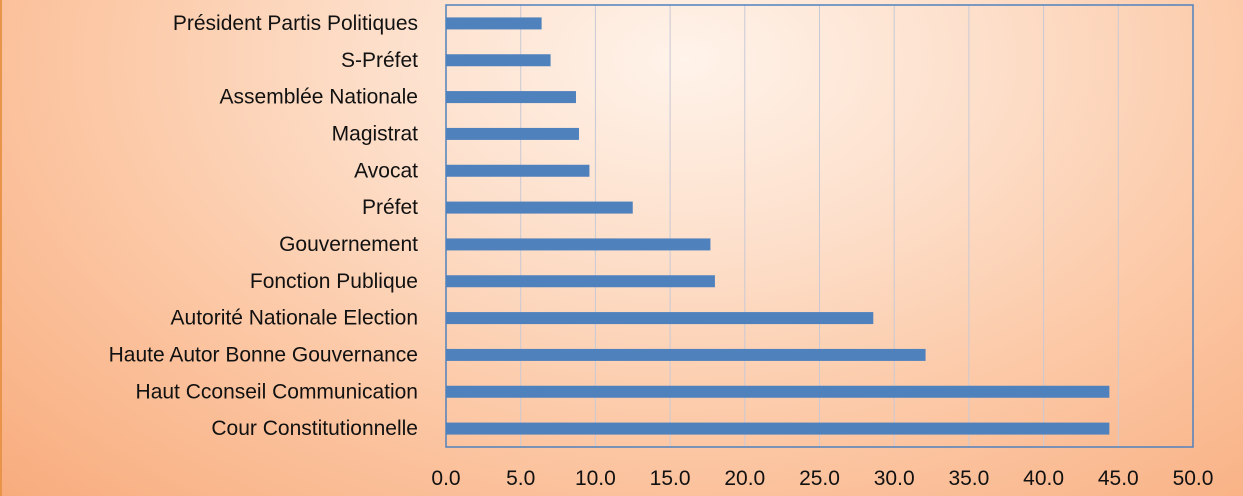 The image size is (1243, 496). What do you see at coordinates (520, 478) in the screenshot?
I see `x-tick-label: 5.0` at bounding box center [520, 478].